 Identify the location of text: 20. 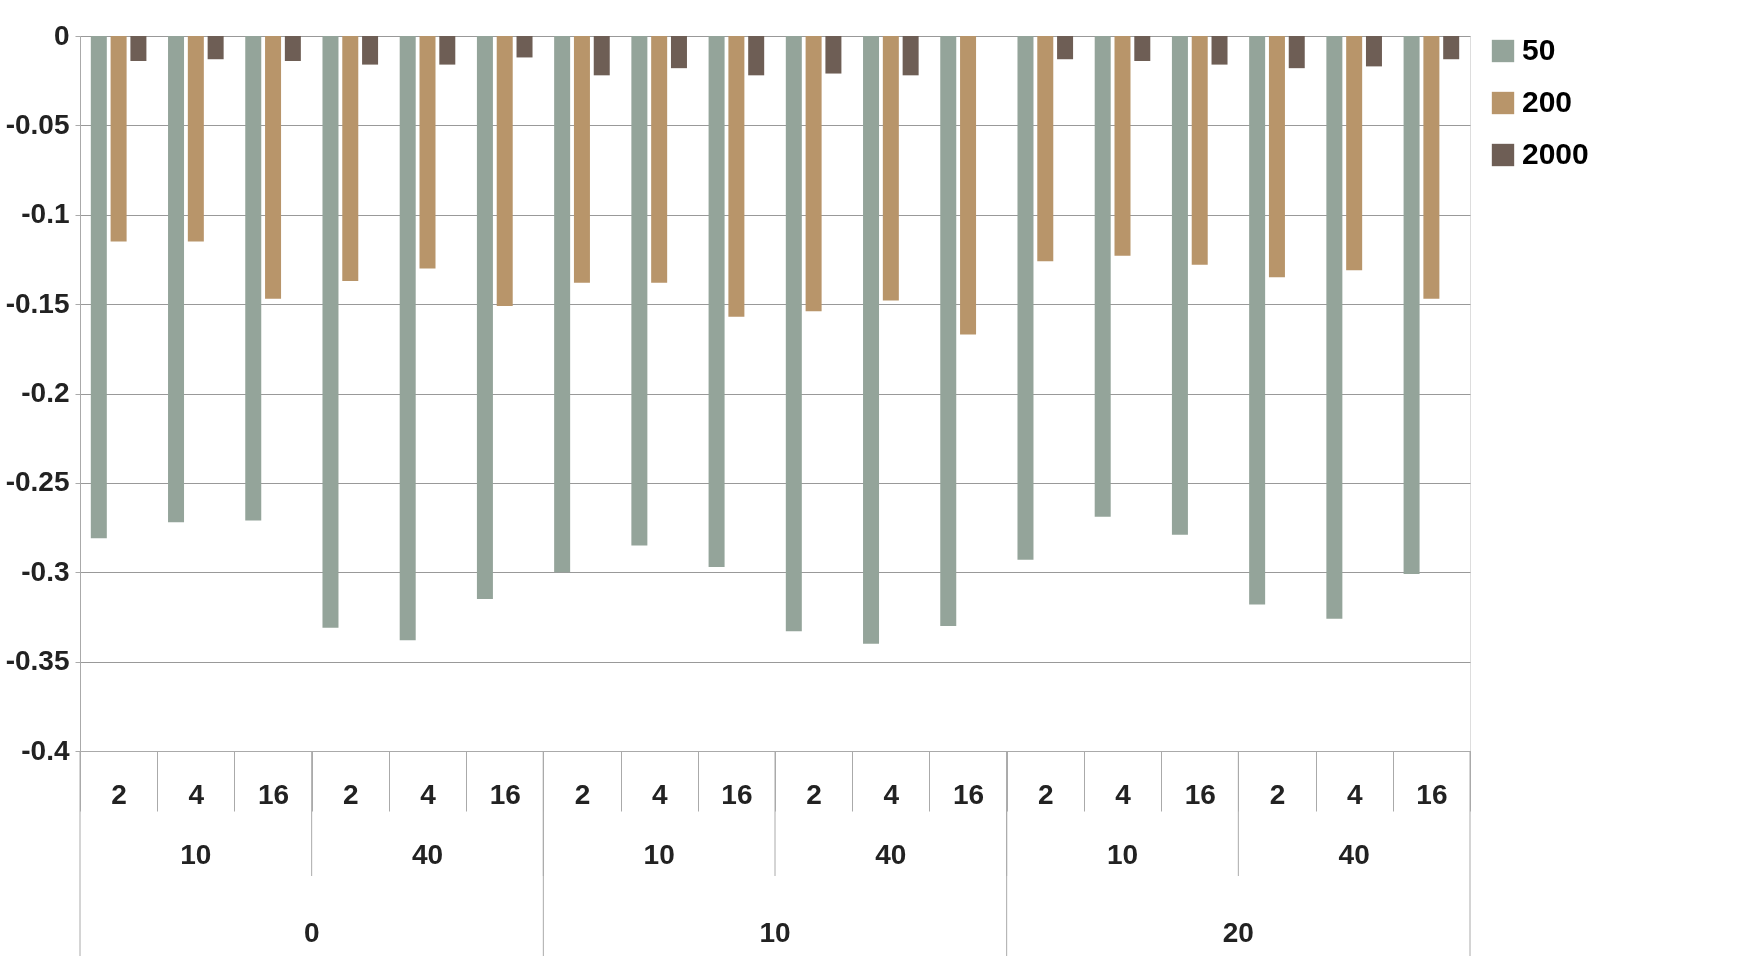
(1238, 932).